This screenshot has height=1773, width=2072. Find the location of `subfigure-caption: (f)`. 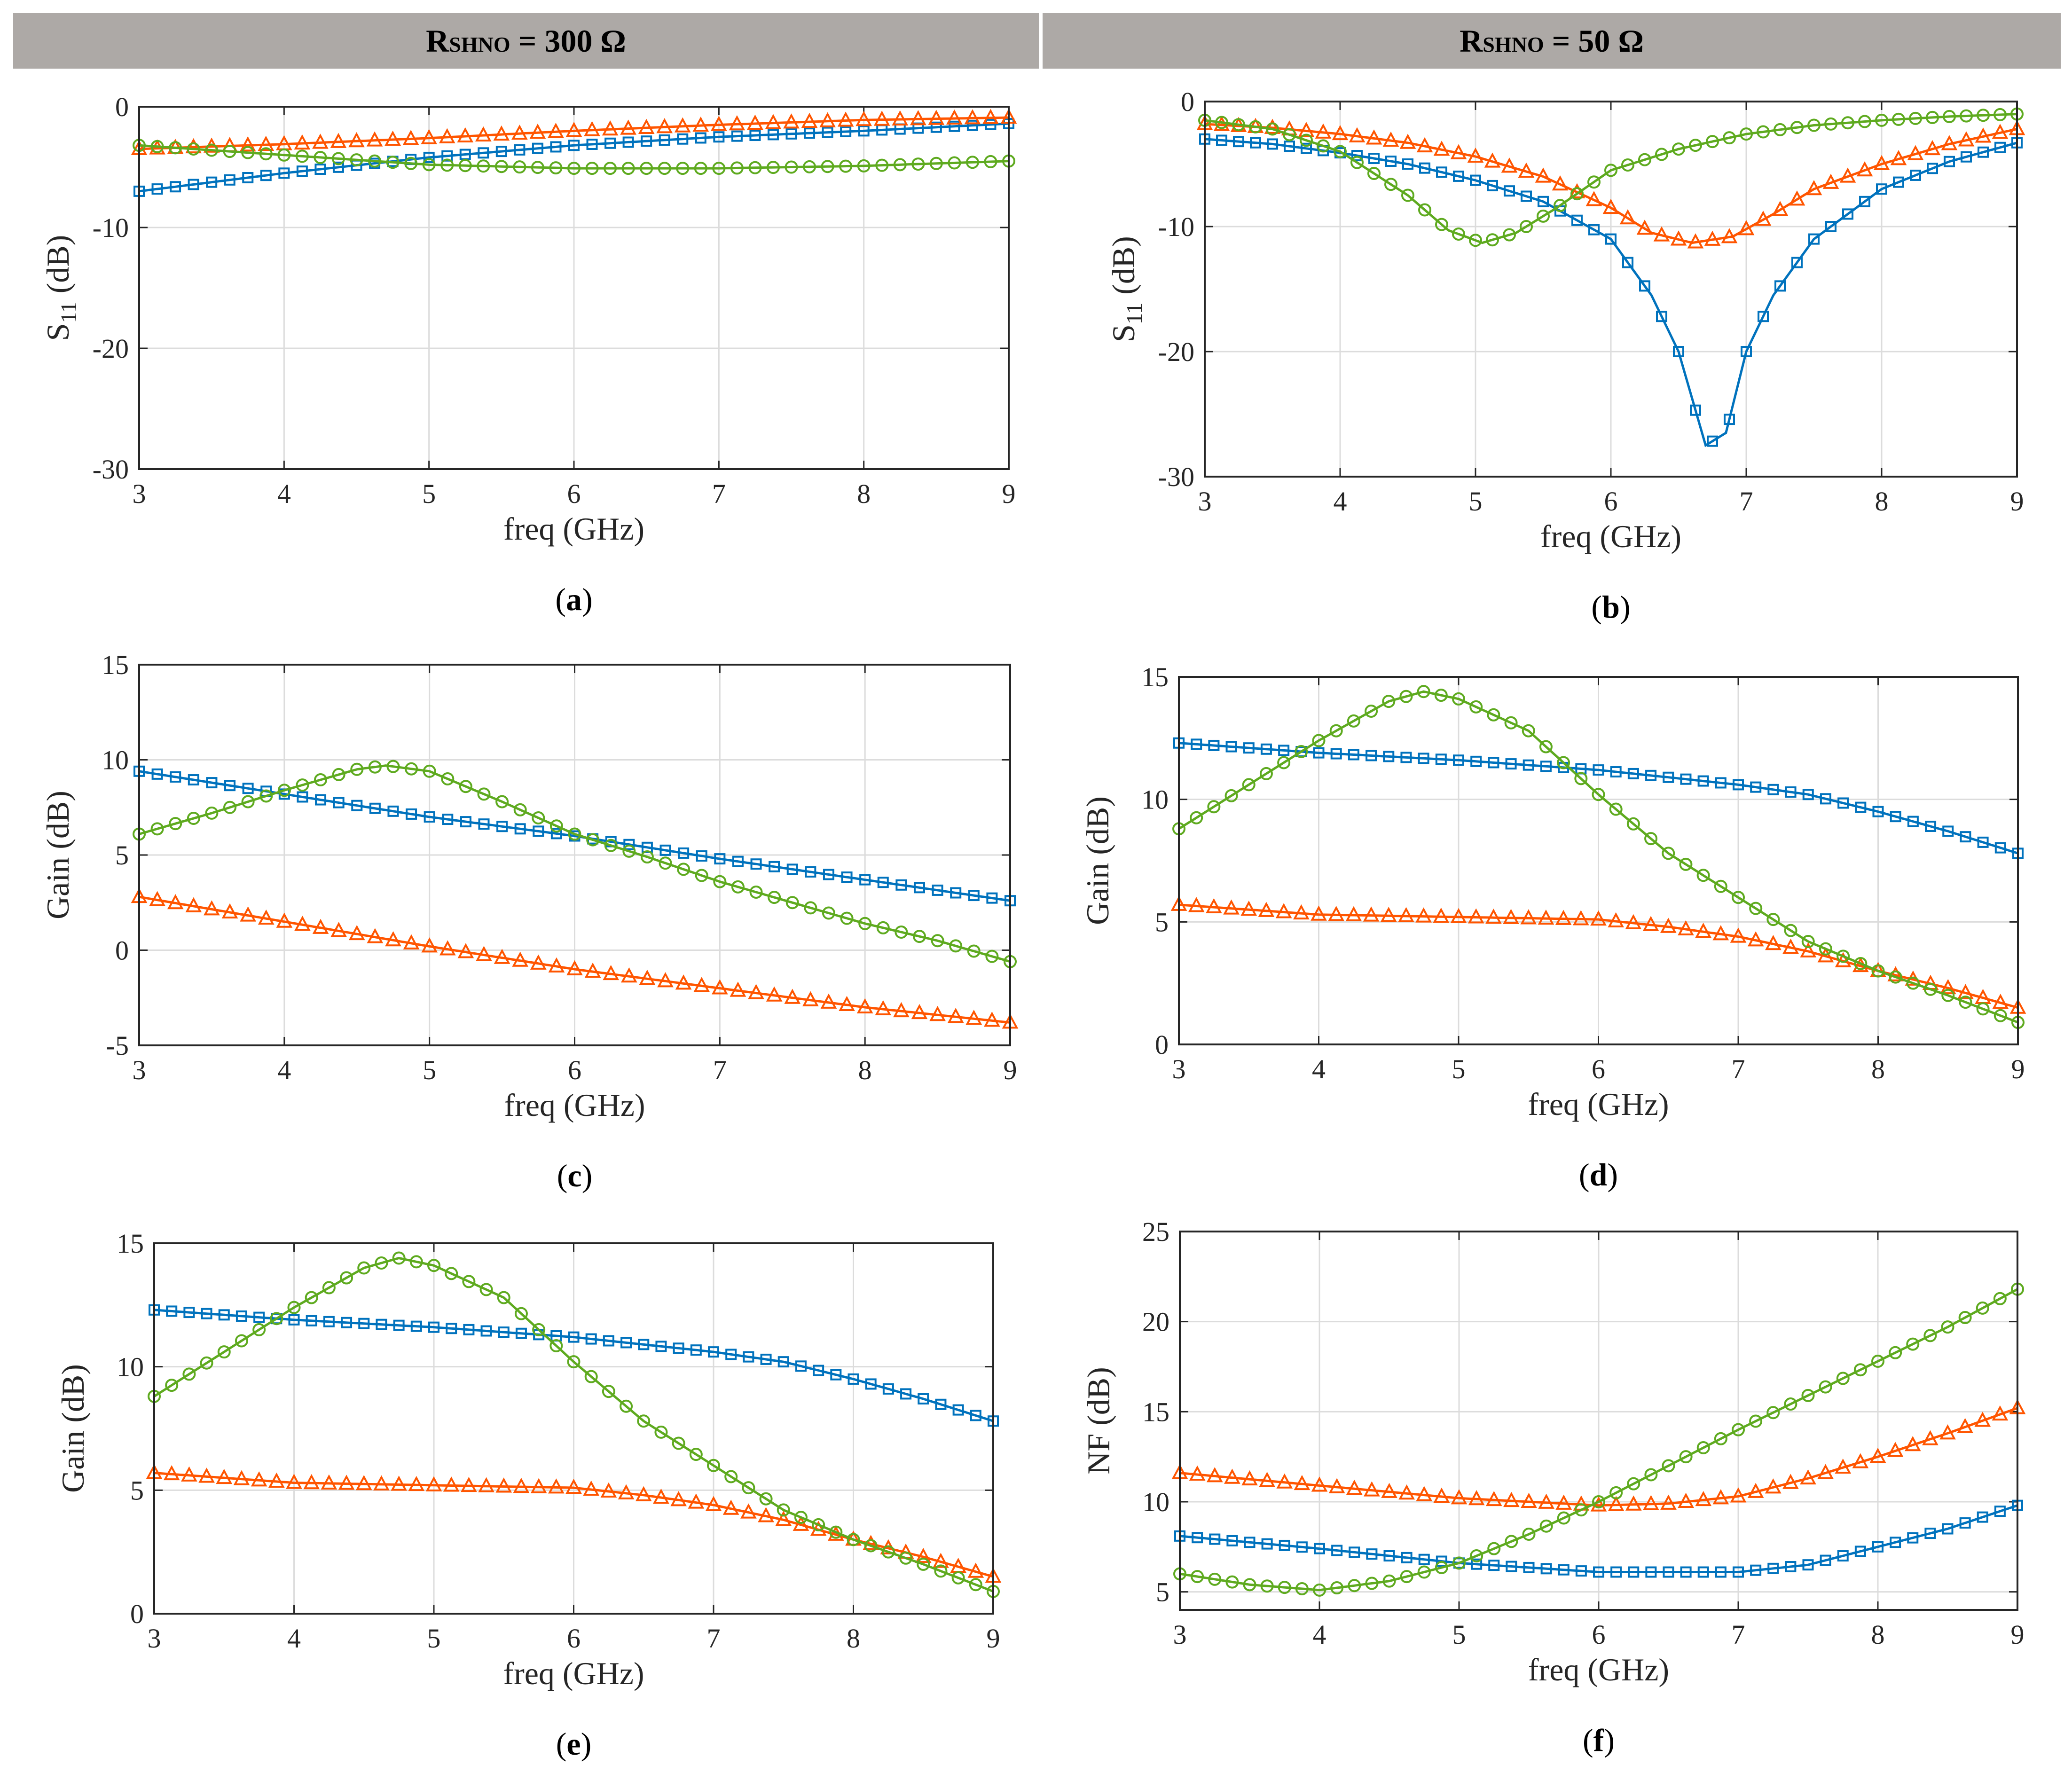

subfigure-caption: (f) is located at coordinates (1599, 1740).